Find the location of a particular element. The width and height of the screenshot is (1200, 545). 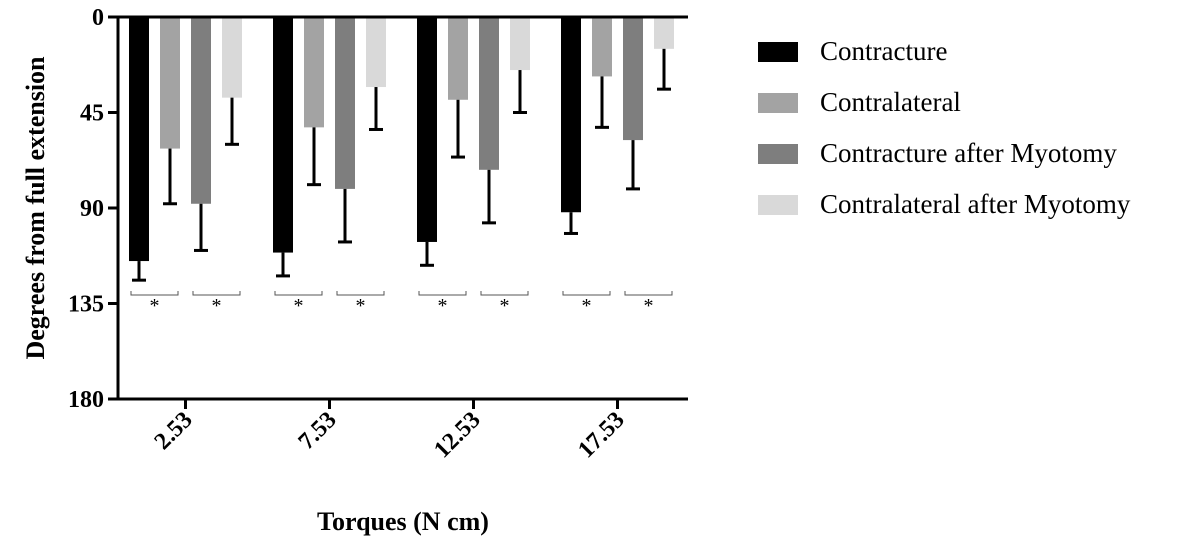

bar-contracture-2.53 is located at coordinates (139, 139).